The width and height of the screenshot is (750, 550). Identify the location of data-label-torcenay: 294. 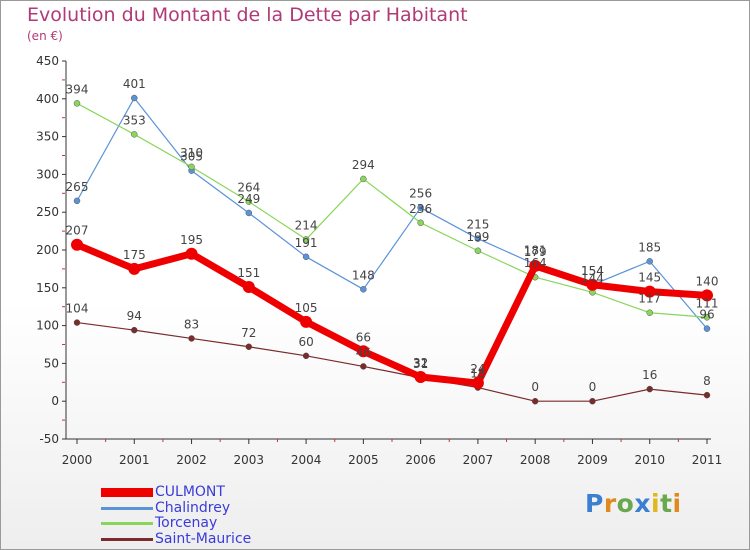
(363, 165).